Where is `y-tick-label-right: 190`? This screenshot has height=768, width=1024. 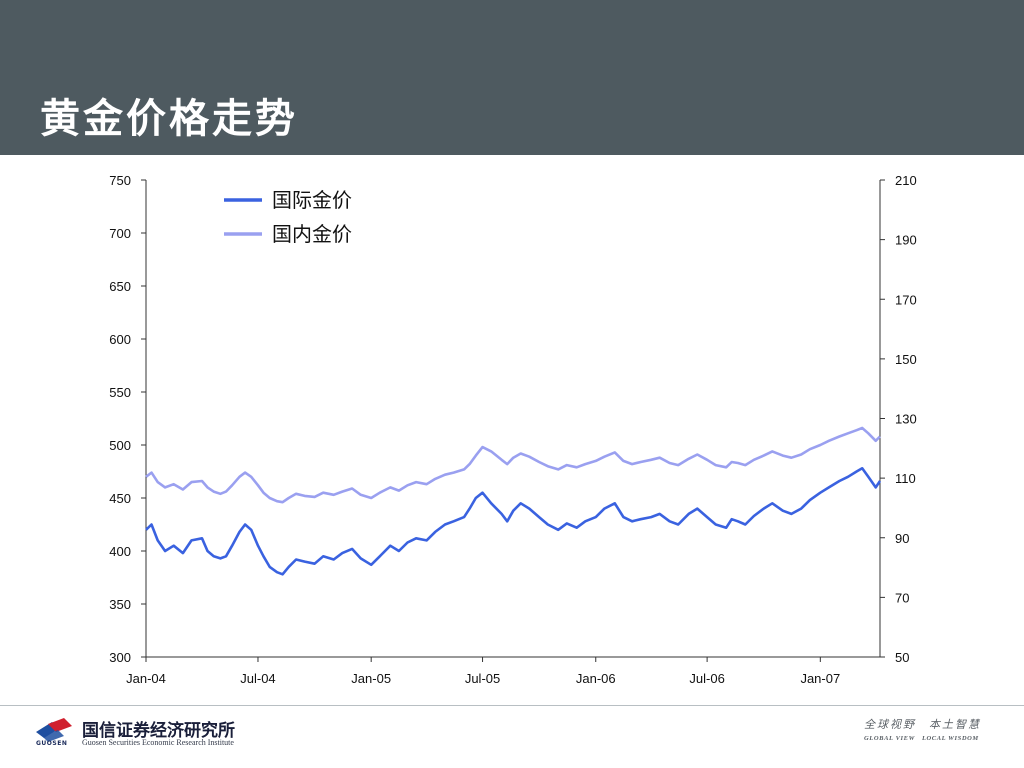 y-tick-label-right: 190 is located at coordinates (906, 240).